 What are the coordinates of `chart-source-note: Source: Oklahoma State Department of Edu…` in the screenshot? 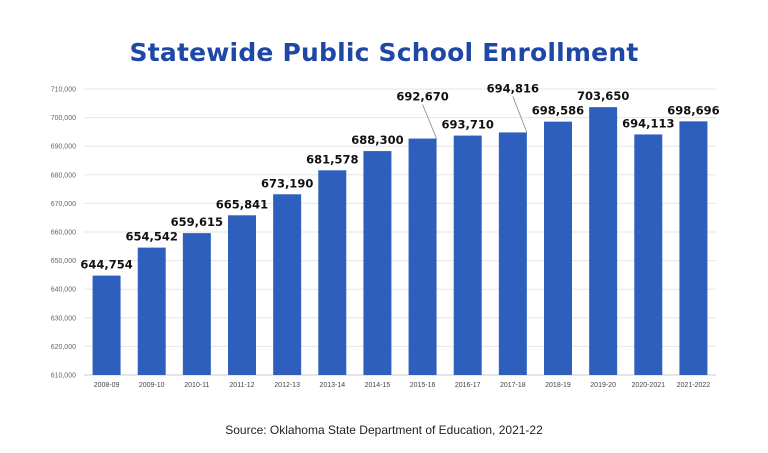 It's located at (384, 430).